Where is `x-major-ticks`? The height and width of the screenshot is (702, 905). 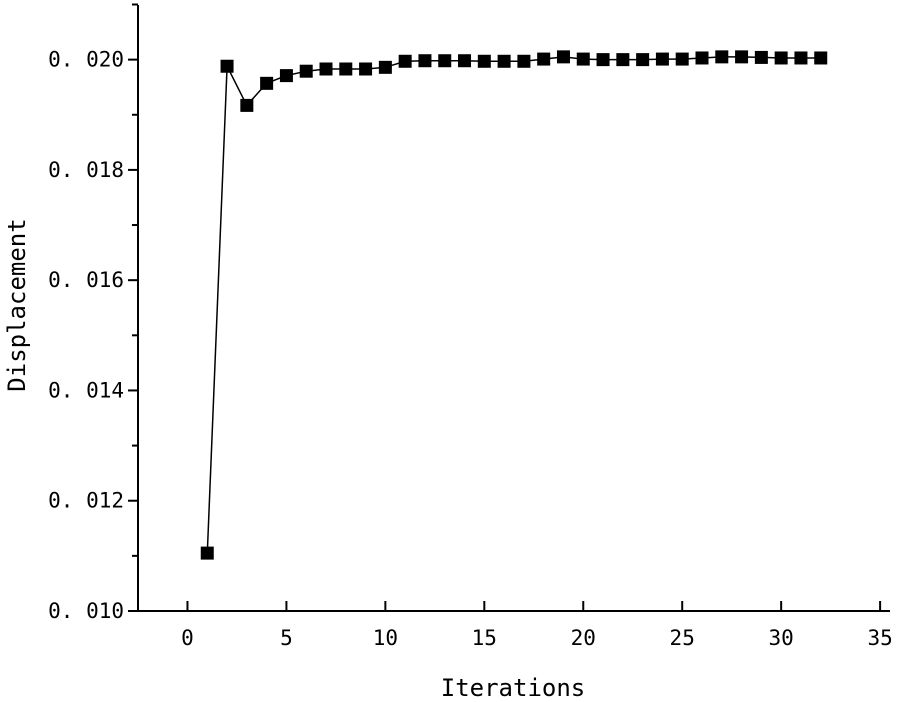 x-major-ticks is located at coordinates (534, 606).